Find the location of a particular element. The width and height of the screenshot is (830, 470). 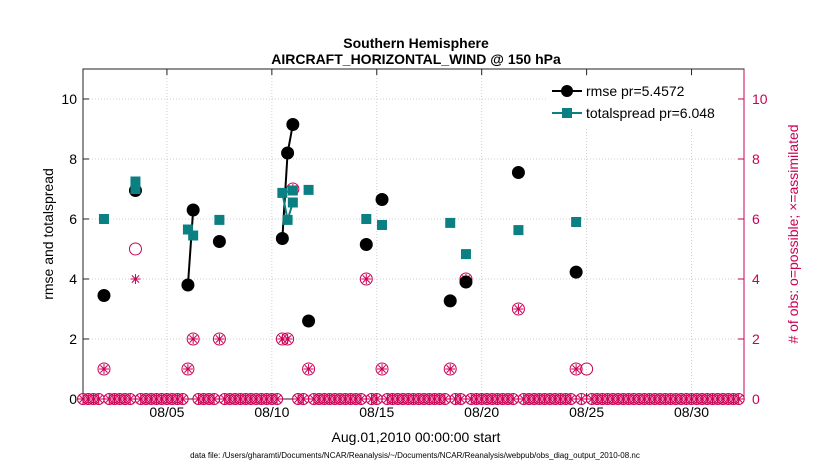

y-tick-label-right: 8 is located at coordinates (756, 159).